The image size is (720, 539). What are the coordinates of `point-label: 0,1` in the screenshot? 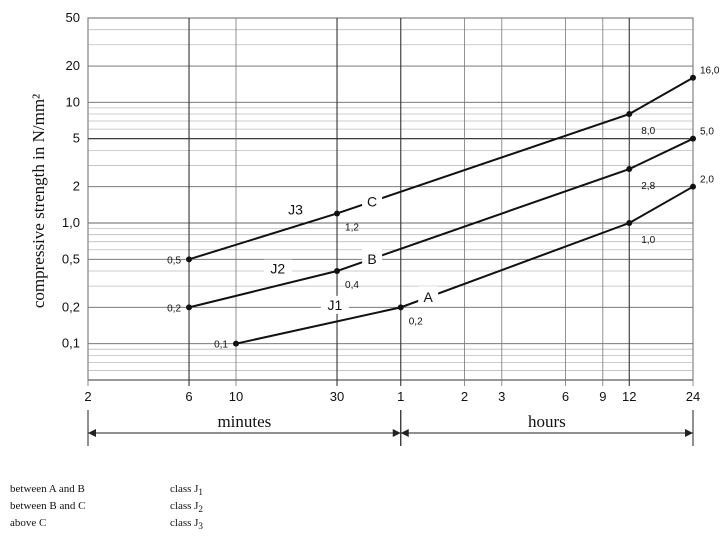 It's located at (221, 345).